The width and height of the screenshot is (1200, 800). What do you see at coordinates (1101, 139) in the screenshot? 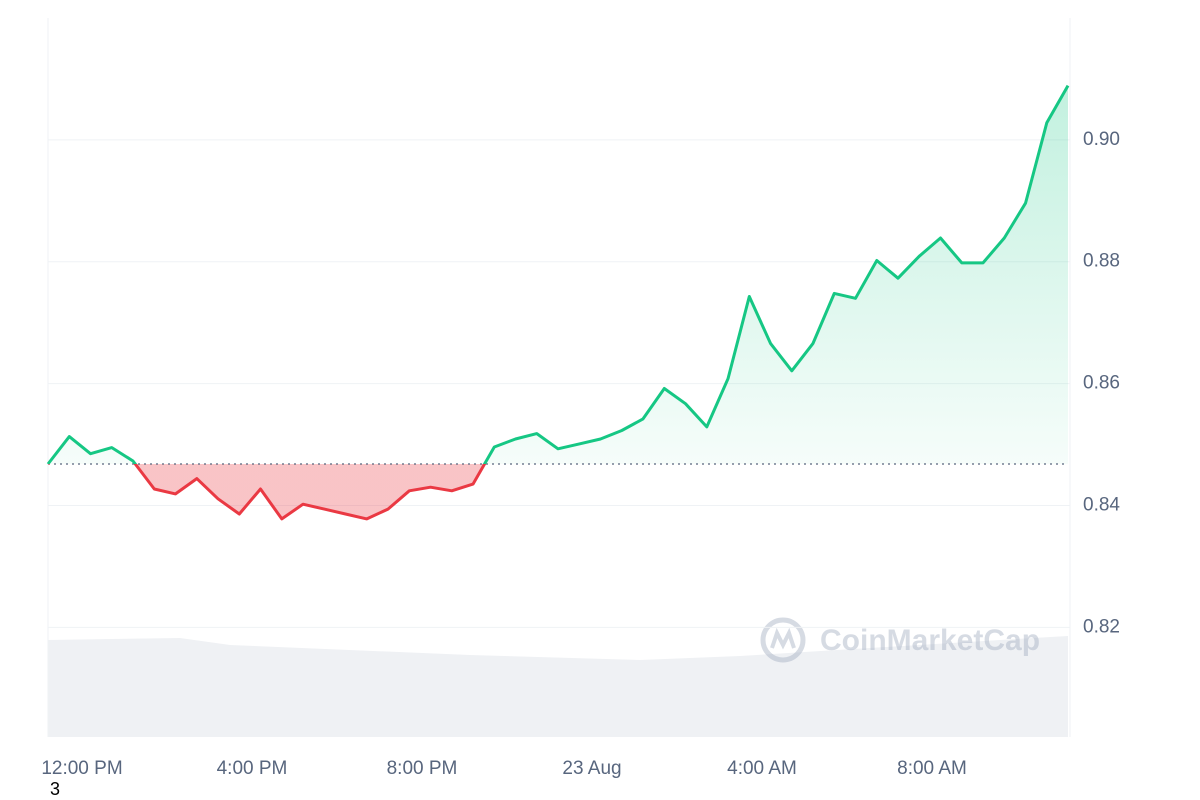
I see `y-tick-label: 0.90` at bounding box center [1101, 139].